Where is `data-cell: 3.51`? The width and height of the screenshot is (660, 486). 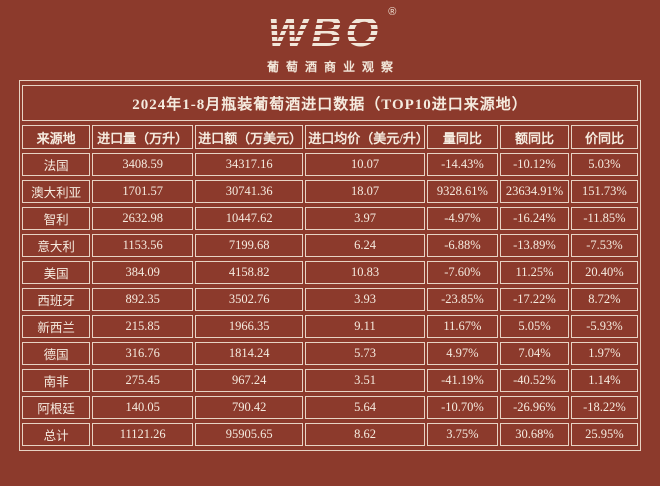 data-cell: 3.51 is located at coordinates (365, 380).